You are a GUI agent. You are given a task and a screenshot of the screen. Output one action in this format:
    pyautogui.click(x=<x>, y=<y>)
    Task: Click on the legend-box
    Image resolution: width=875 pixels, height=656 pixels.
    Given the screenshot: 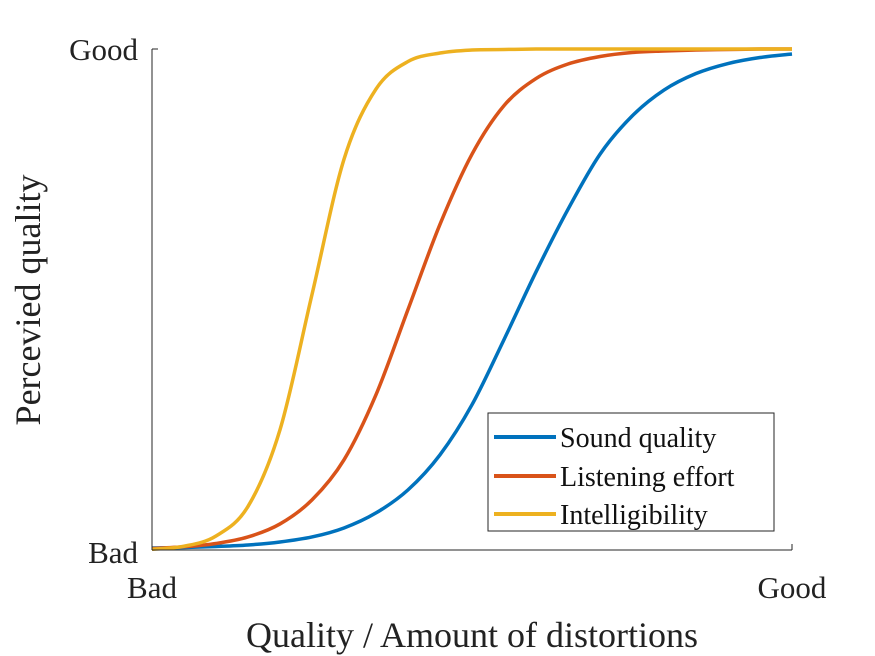 What is the action you would take?
    pyautogui.click(x=631, y=472)
    